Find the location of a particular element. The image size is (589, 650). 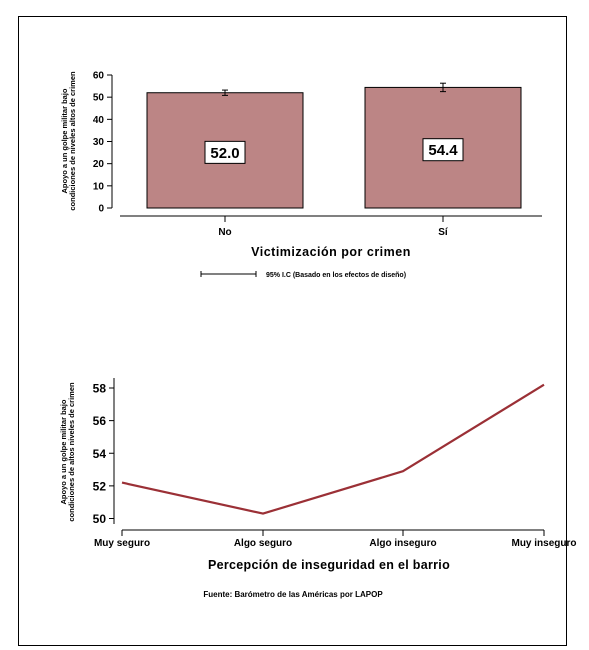

data-label: 52.0 is located at coordinates (224, 153).